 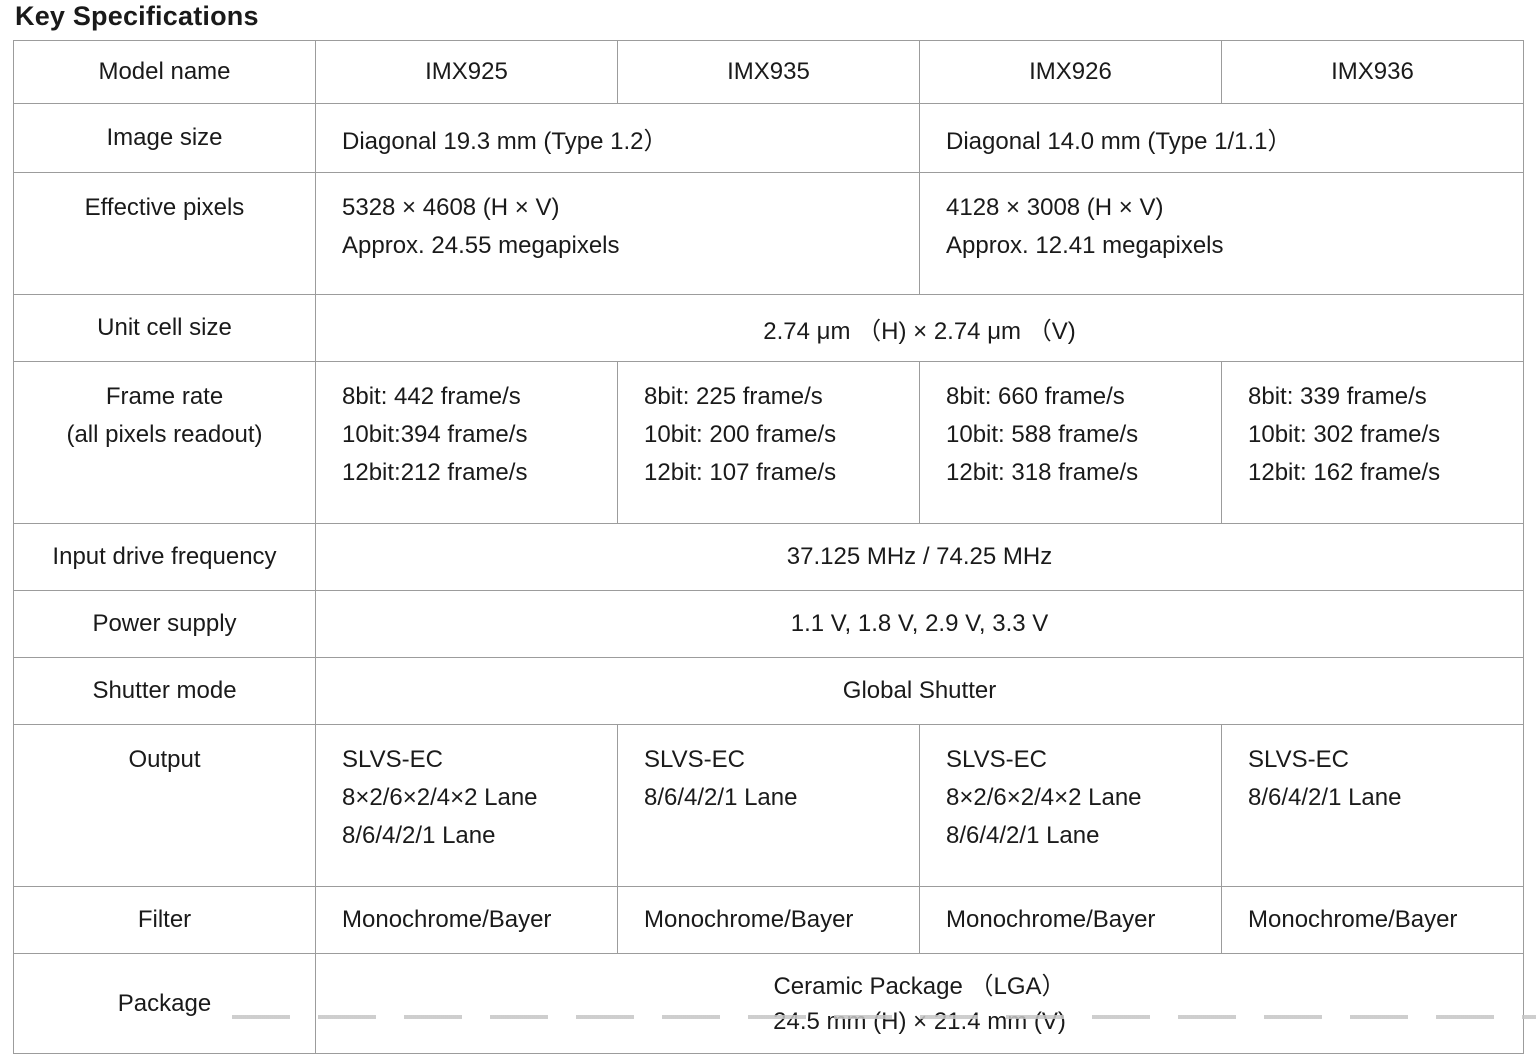 I want to click on model-header-imx926: IMX926, so click(x=1070, y=72).